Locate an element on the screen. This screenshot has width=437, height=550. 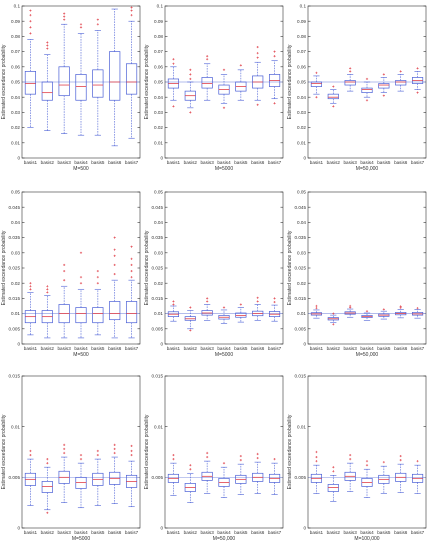
y-tick-label: 0.09 is located at coordinates (15, 21).